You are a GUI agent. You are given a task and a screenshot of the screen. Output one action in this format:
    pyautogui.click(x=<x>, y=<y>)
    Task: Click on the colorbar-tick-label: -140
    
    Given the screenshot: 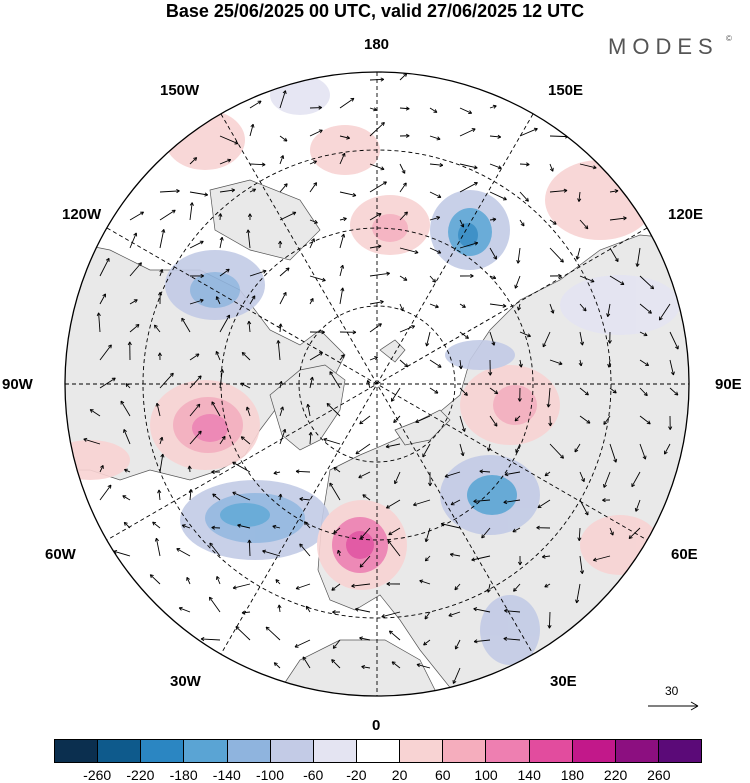 What is the action you would take?
    pyautogui.click(x=226, y=775)
    